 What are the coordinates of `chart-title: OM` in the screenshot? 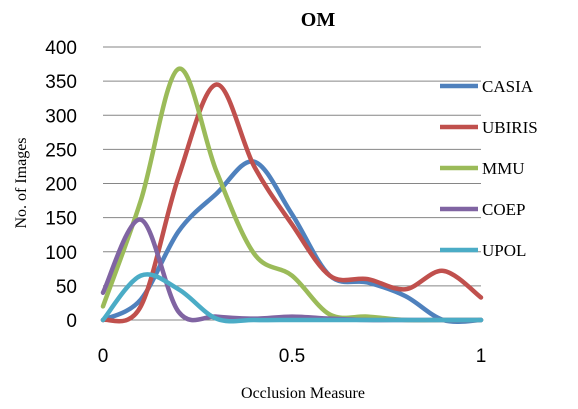 It's located at (318, 20).